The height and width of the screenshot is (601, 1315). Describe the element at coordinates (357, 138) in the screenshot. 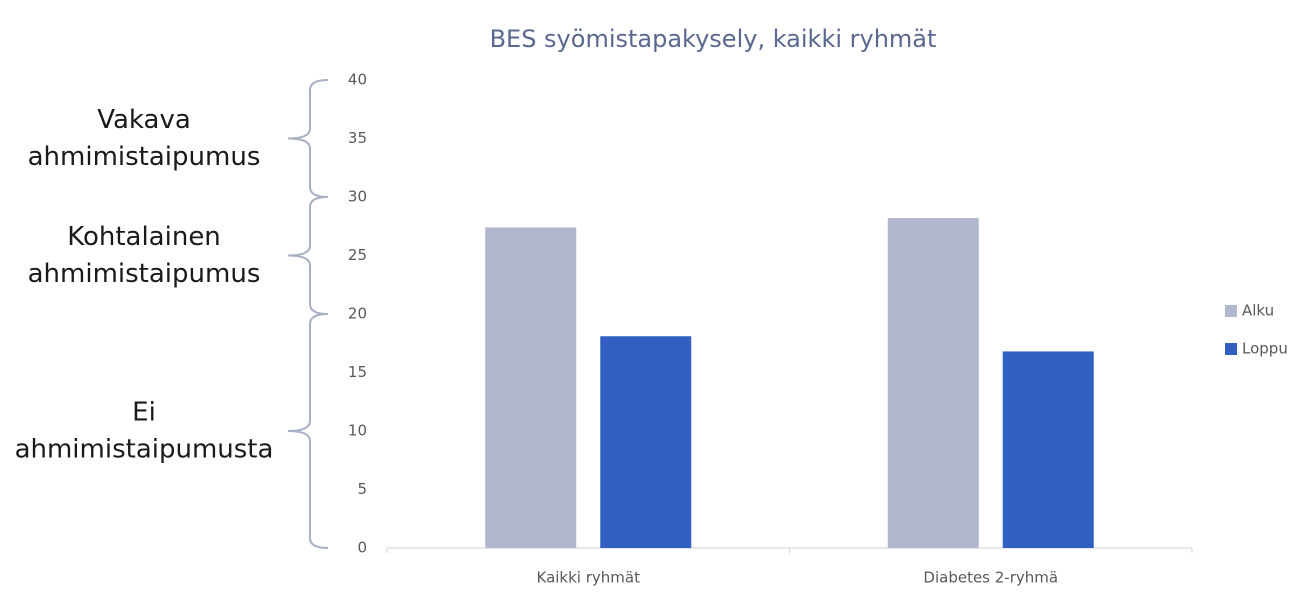

I see `y-tick-label: 35` at that location.